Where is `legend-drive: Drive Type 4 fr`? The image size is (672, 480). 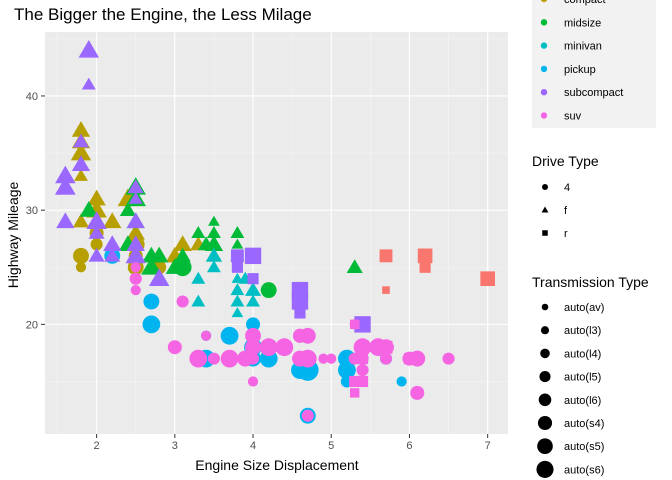
legend-drive: Drive Type 4 fr is located at coordinates (565, 196).